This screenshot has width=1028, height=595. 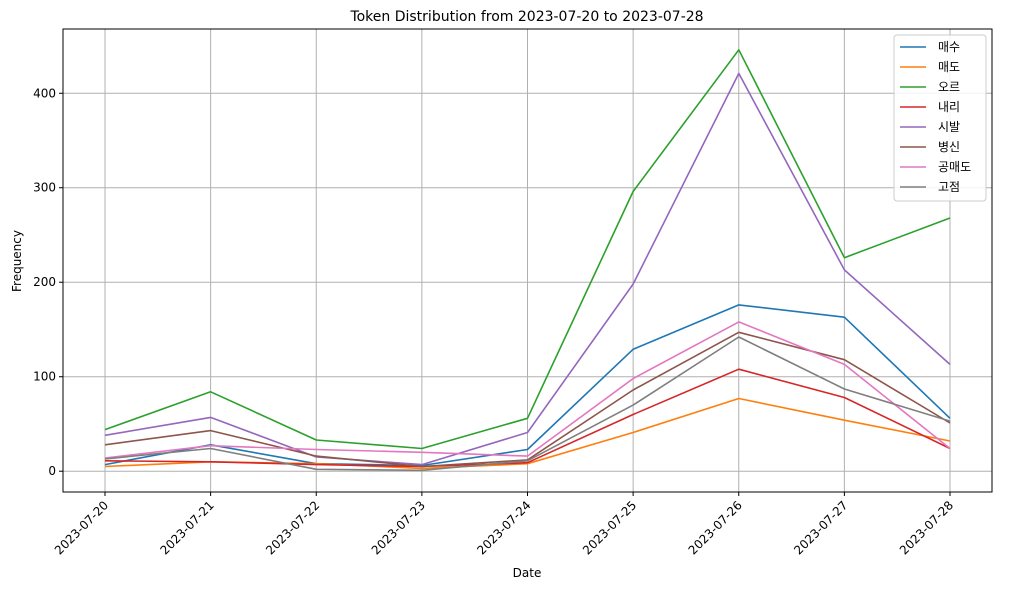 What do you see at coordinates (949, 187) in the screenshot?
I see `legend-label-8: 고점` at bounding box center [949, 187].